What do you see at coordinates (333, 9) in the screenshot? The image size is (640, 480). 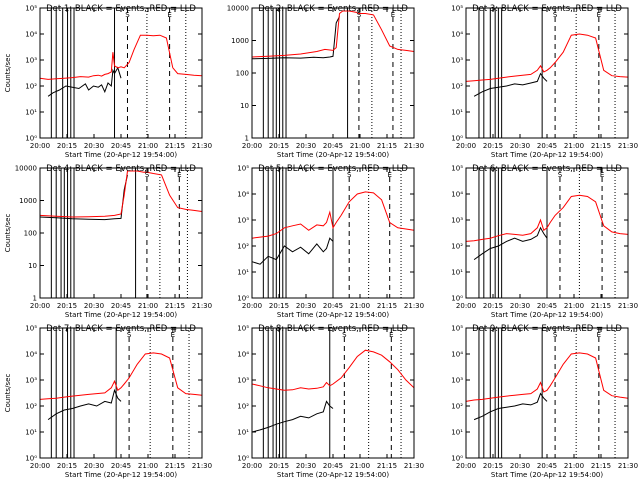 I see `panel-title: Det 2: BLACK = Events, RED = LLD` at bounding box center [333, 9].